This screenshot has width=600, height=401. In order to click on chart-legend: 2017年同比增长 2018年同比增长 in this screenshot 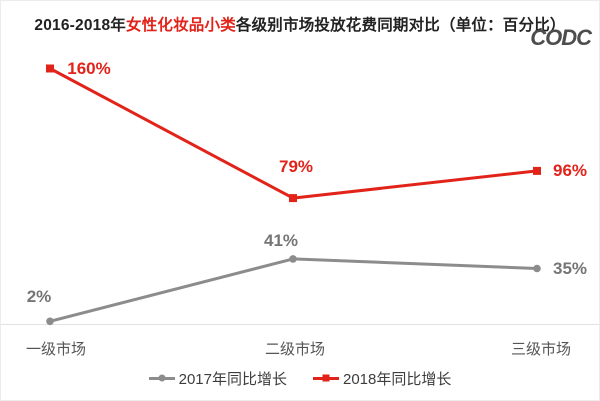, I will do `click(300, 378)`.